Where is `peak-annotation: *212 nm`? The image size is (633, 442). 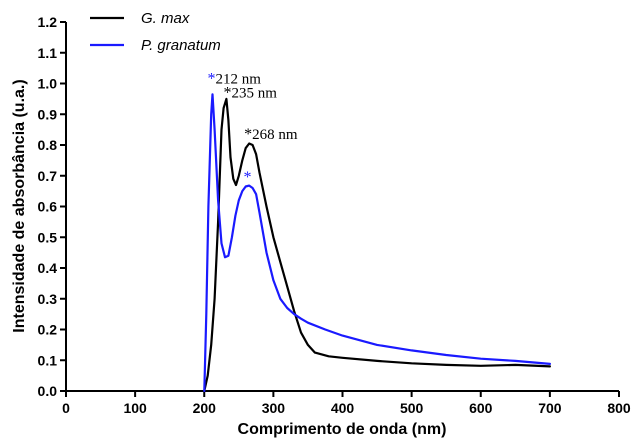 peak-annotation: *212 nm is located at coordinates (235, 79).